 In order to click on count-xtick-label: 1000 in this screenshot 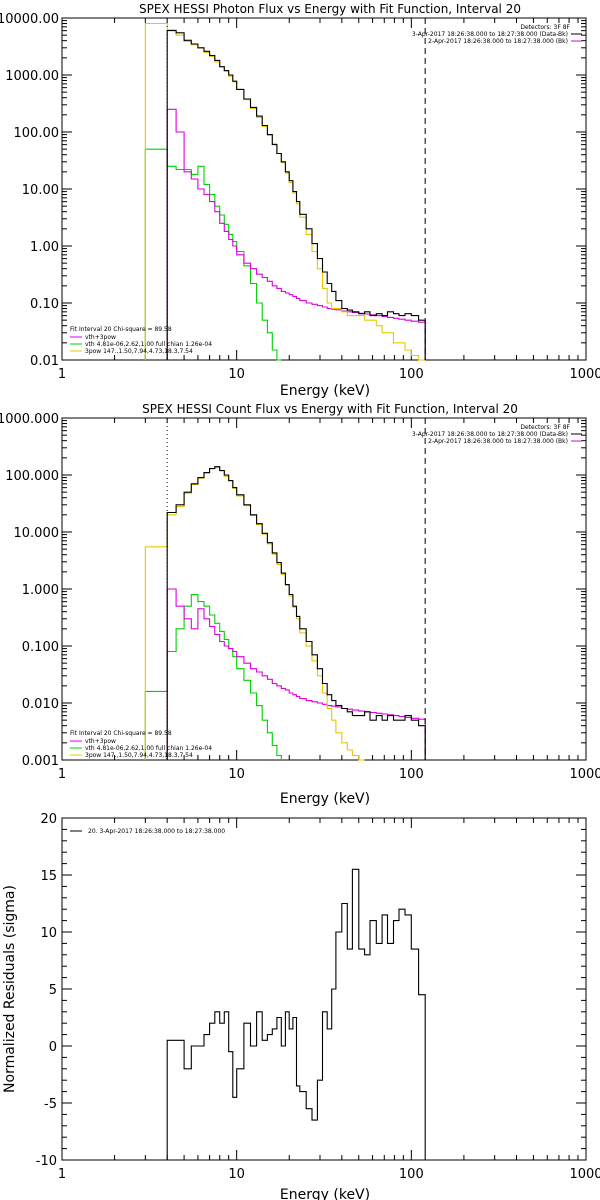, I will do `click(584, 774)`.